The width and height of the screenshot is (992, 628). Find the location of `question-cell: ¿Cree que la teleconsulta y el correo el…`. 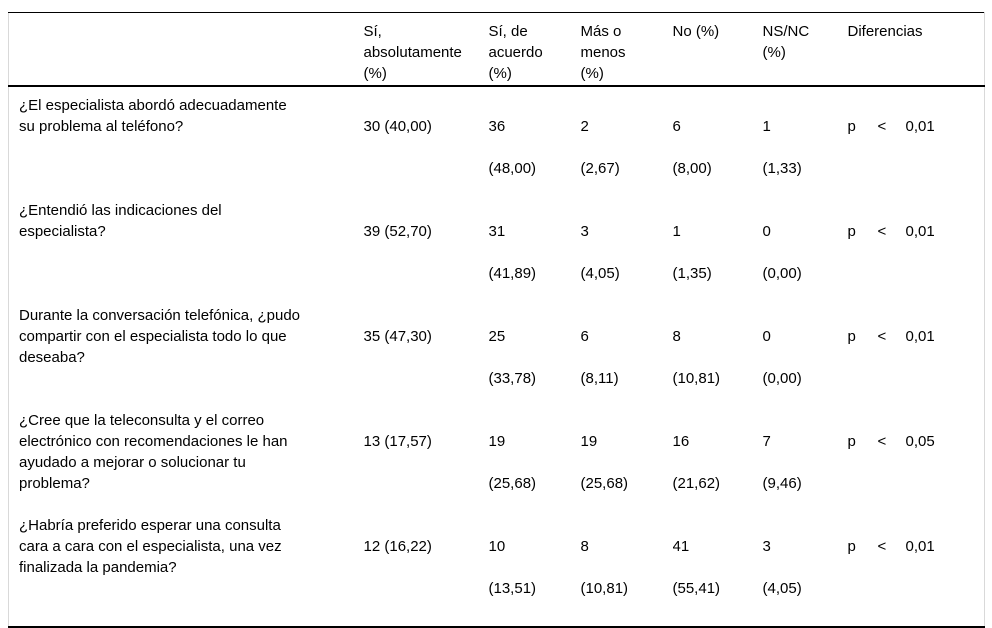

question-cell: ¿Cree que la teleconsulta y el correo el… is located at coordinates (153, 452).